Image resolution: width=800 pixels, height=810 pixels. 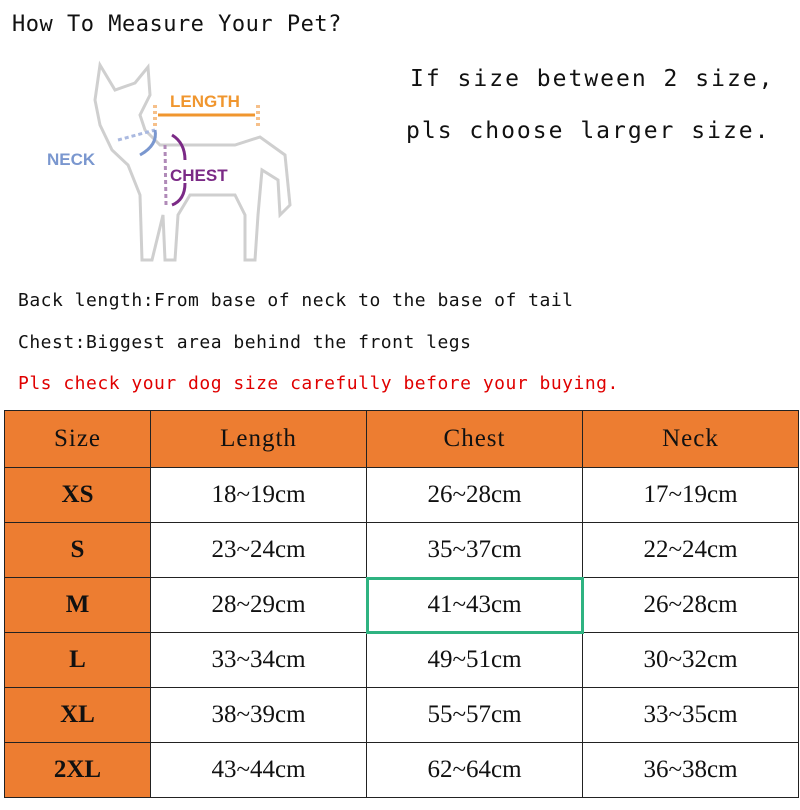 What do you see at coordinates (474, 495) in the screenshot?
I see `cell-chest: 26~28cm` at bounding box center [474, 495].